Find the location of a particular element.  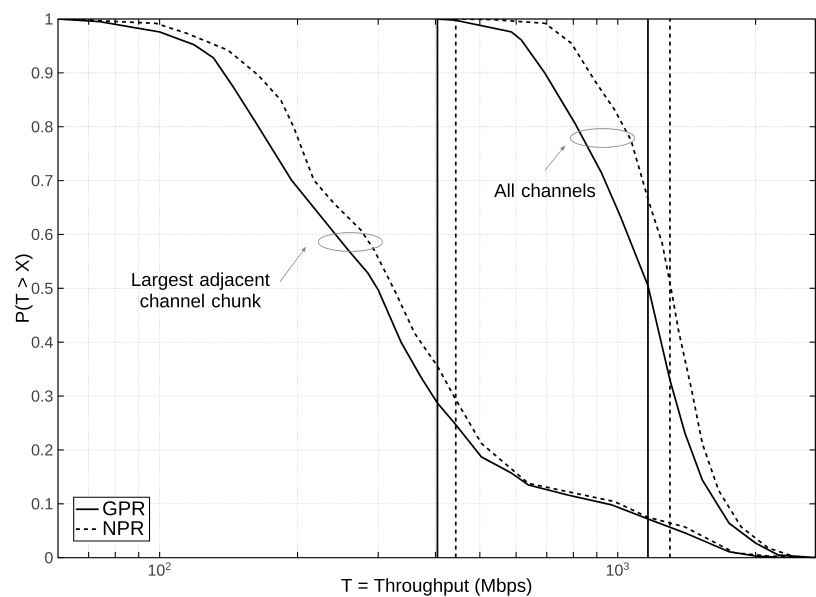

annotation: All channels is located at coordinates (545, 190).